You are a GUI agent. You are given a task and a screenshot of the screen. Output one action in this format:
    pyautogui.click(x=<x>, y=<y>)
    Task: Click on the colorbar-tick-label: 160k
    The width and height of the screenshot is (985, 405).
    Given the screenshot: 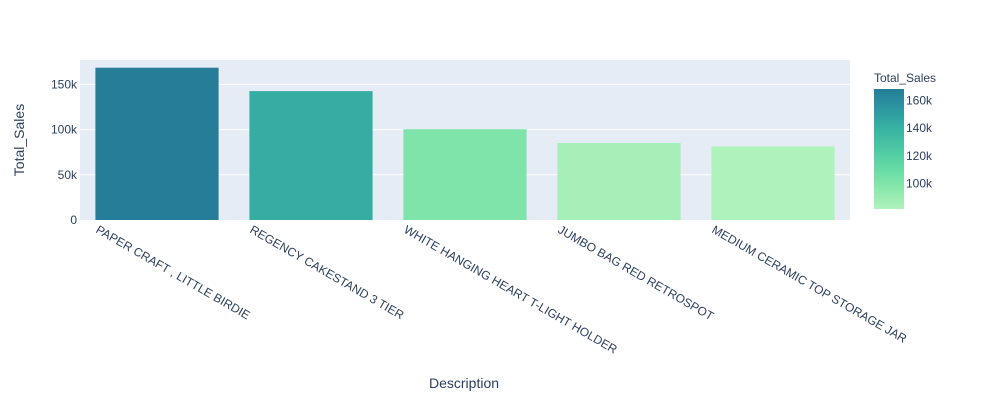 What is the action you would take?
    pyautogui.click(x=919, y=101)
    